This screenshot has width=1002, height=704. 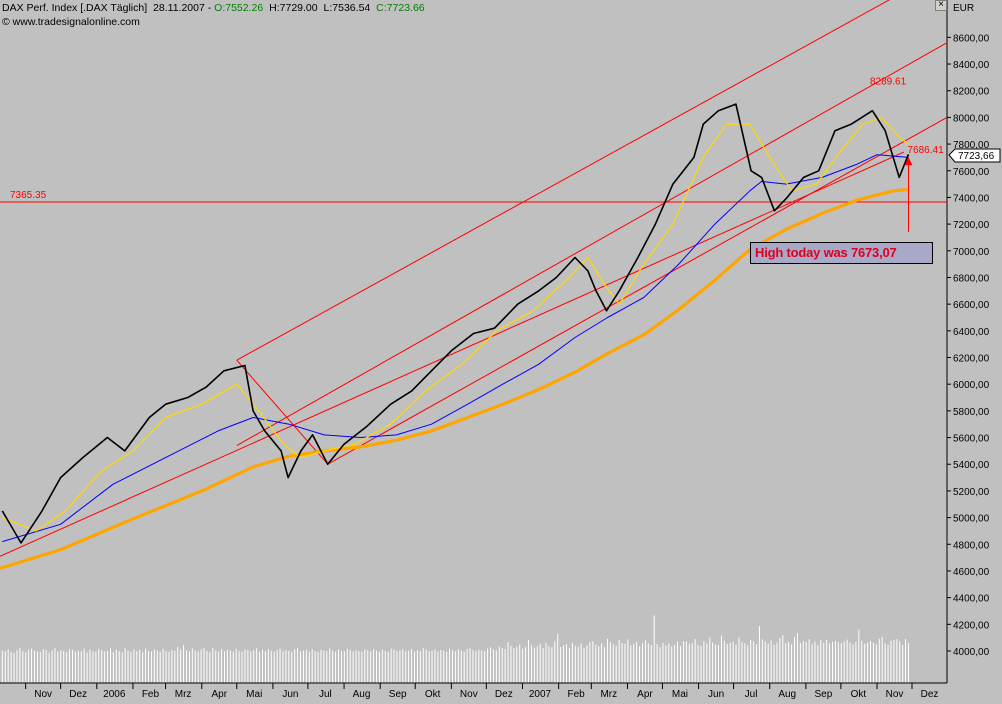 I want to click on header-open: O:7552.26, so click(x=238, y=8).